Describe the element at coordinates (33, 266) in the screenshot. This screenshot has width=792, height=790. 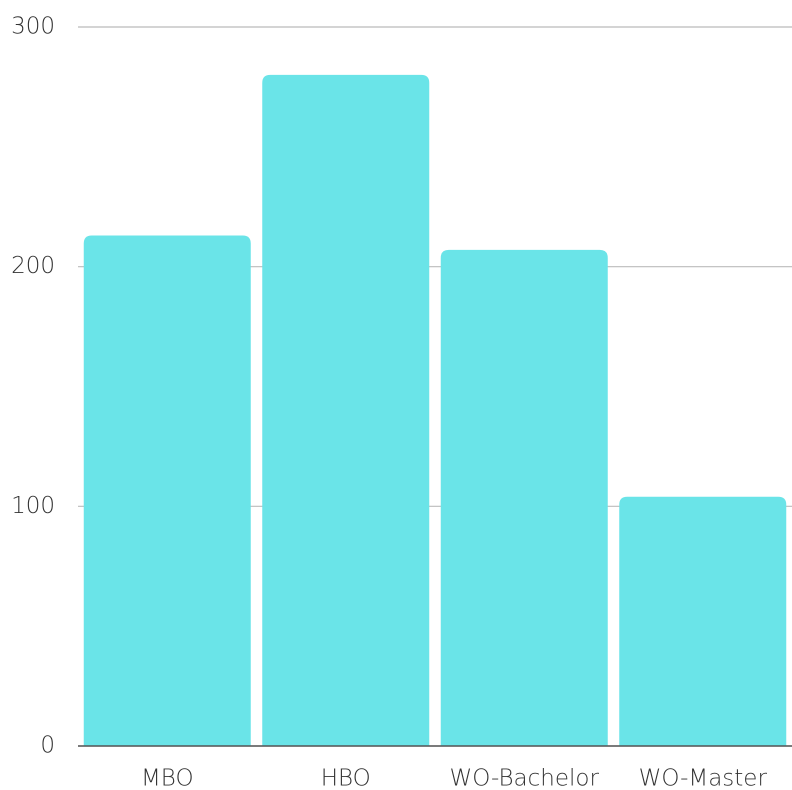
I see `y-tick-label: 200` at that location.